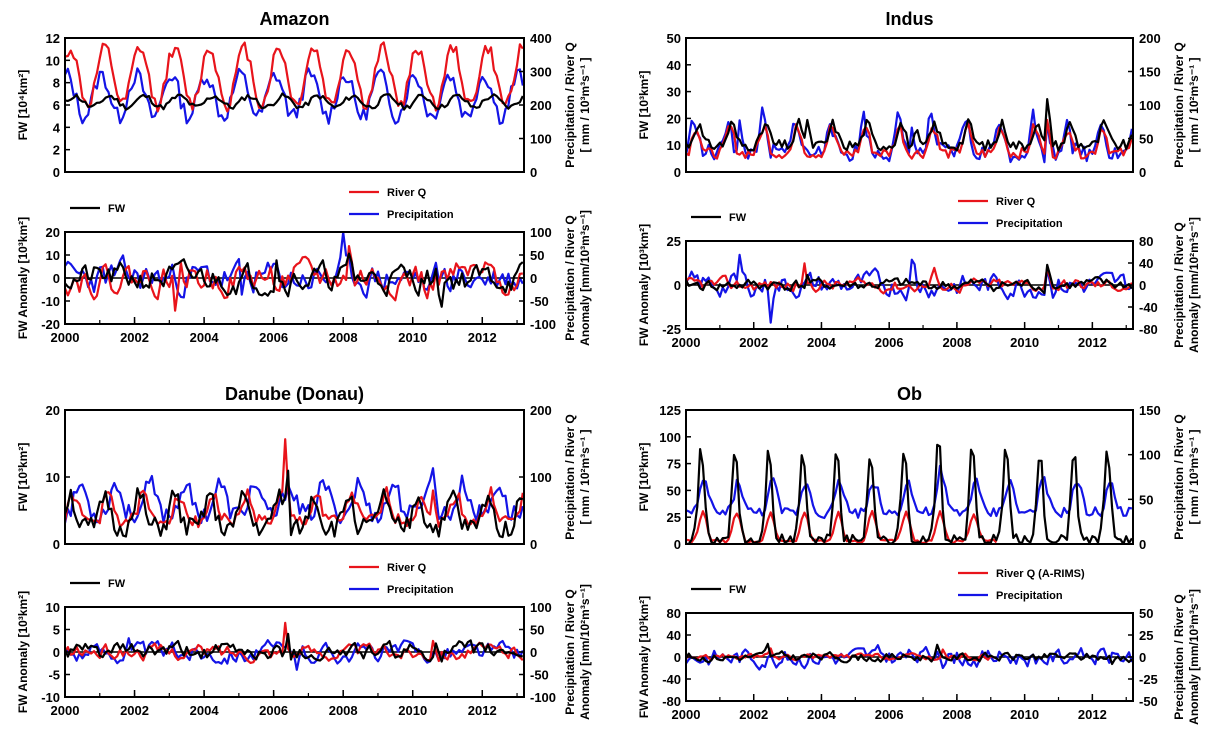  Describe the element at coordinates (54, 675) in the screenshot. I see `y-tick-label: -5` at that location.